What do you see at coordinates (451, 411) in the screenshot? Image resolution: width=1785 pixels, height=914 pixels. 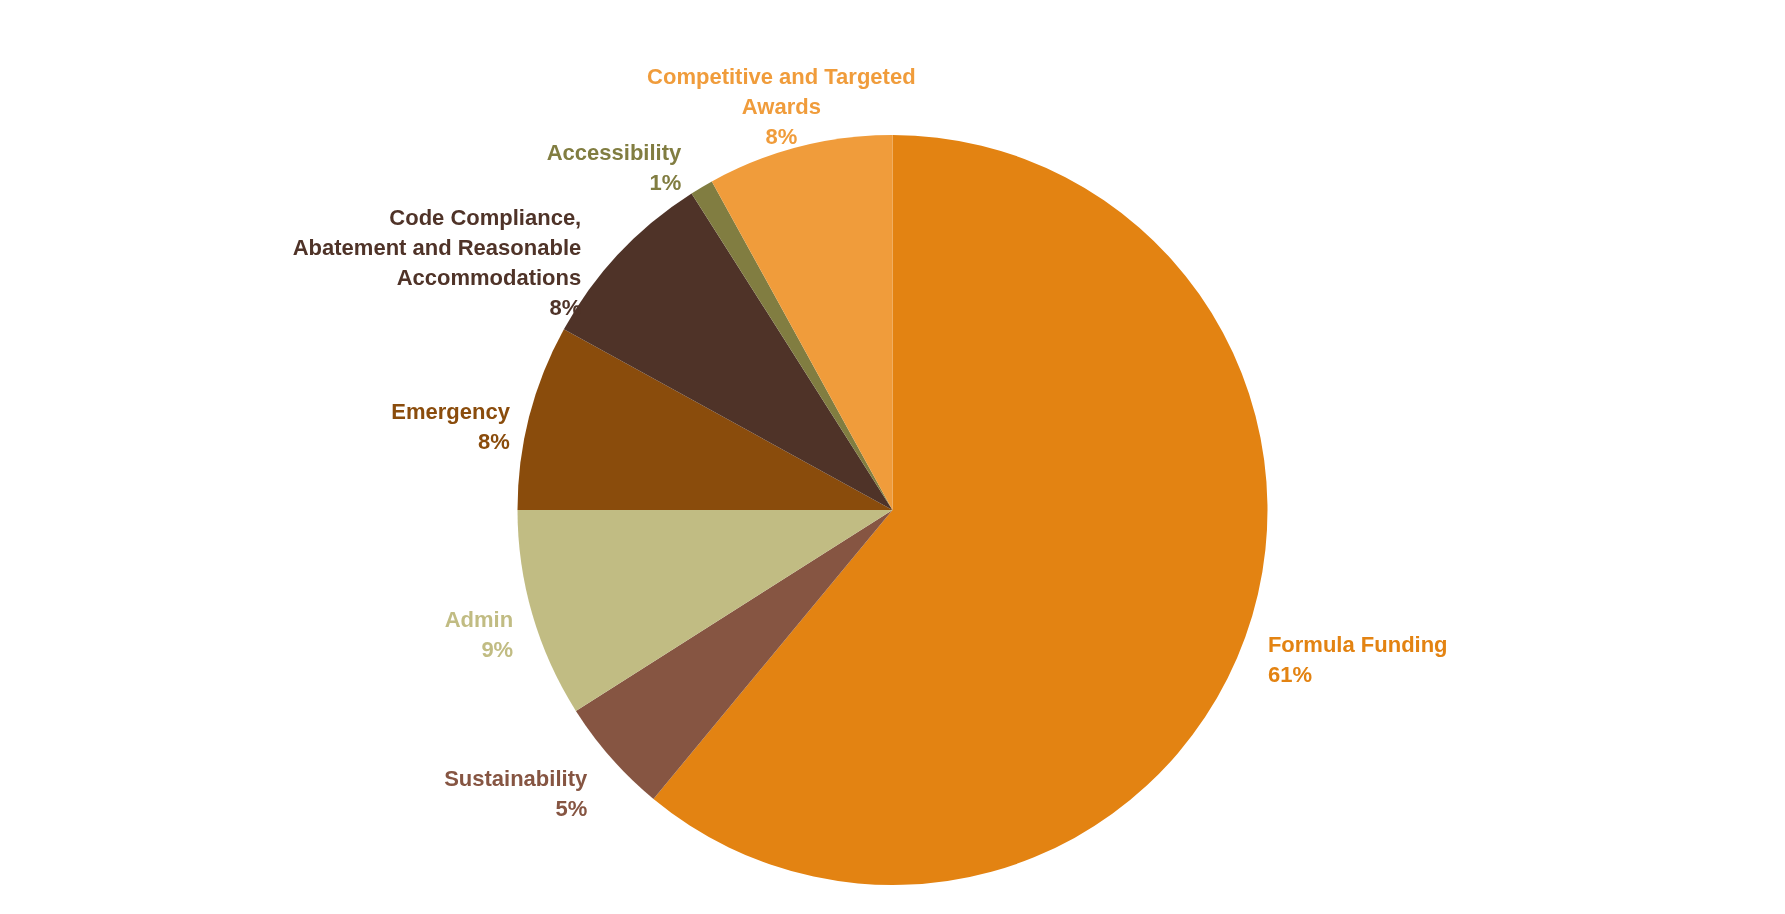 I see `slice-label: Emergency` at bounding box center [451, 411].